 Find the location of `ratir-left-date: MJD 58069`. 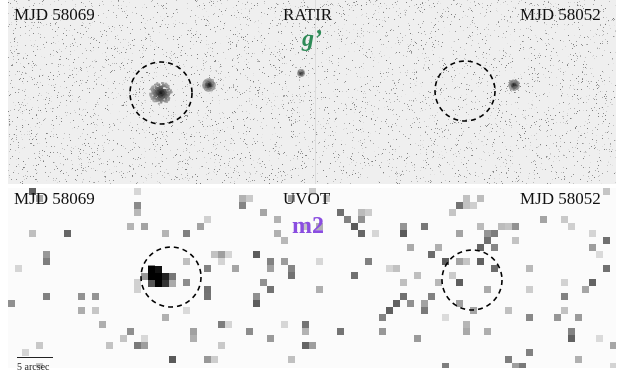

ratir-left-date: MJD 58069 is located at coordinates (54, 14).